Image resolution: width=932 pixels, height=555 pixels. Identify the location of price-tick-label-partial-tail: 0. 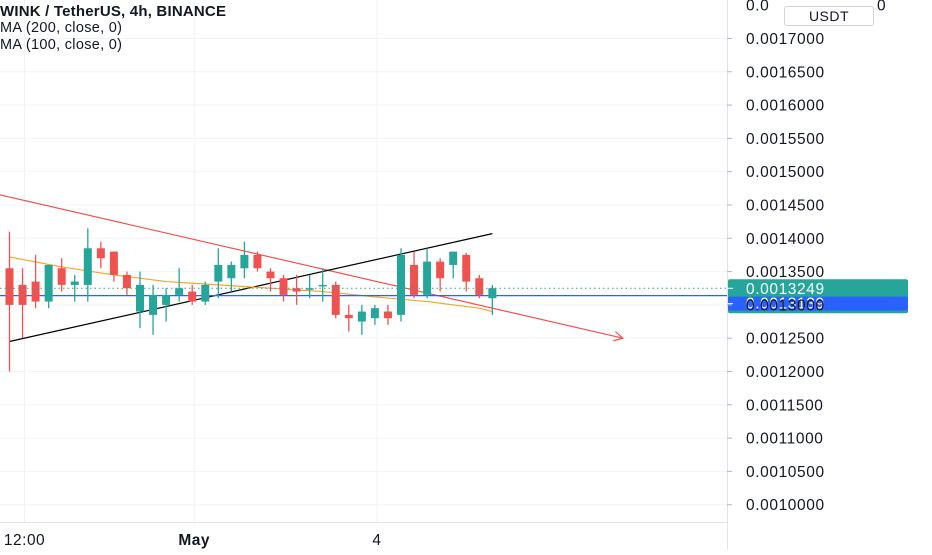
(881, 7).